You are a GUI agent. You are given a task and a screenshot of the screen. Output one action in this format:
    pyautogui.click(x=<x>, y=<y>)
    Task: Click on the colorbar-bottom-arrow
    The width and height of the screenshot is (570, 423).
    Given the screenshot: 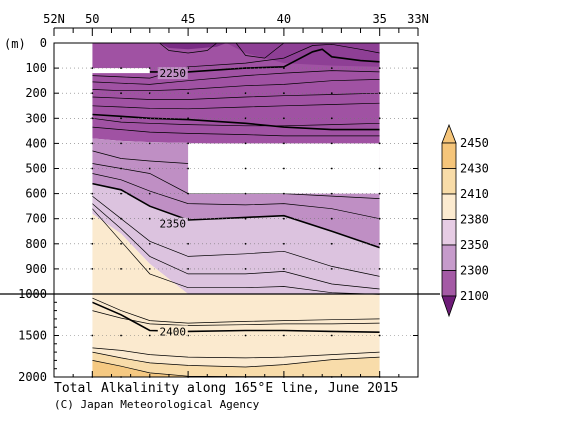 What is the action you would take?
    pyautogui.click(x=449, y=306)
    